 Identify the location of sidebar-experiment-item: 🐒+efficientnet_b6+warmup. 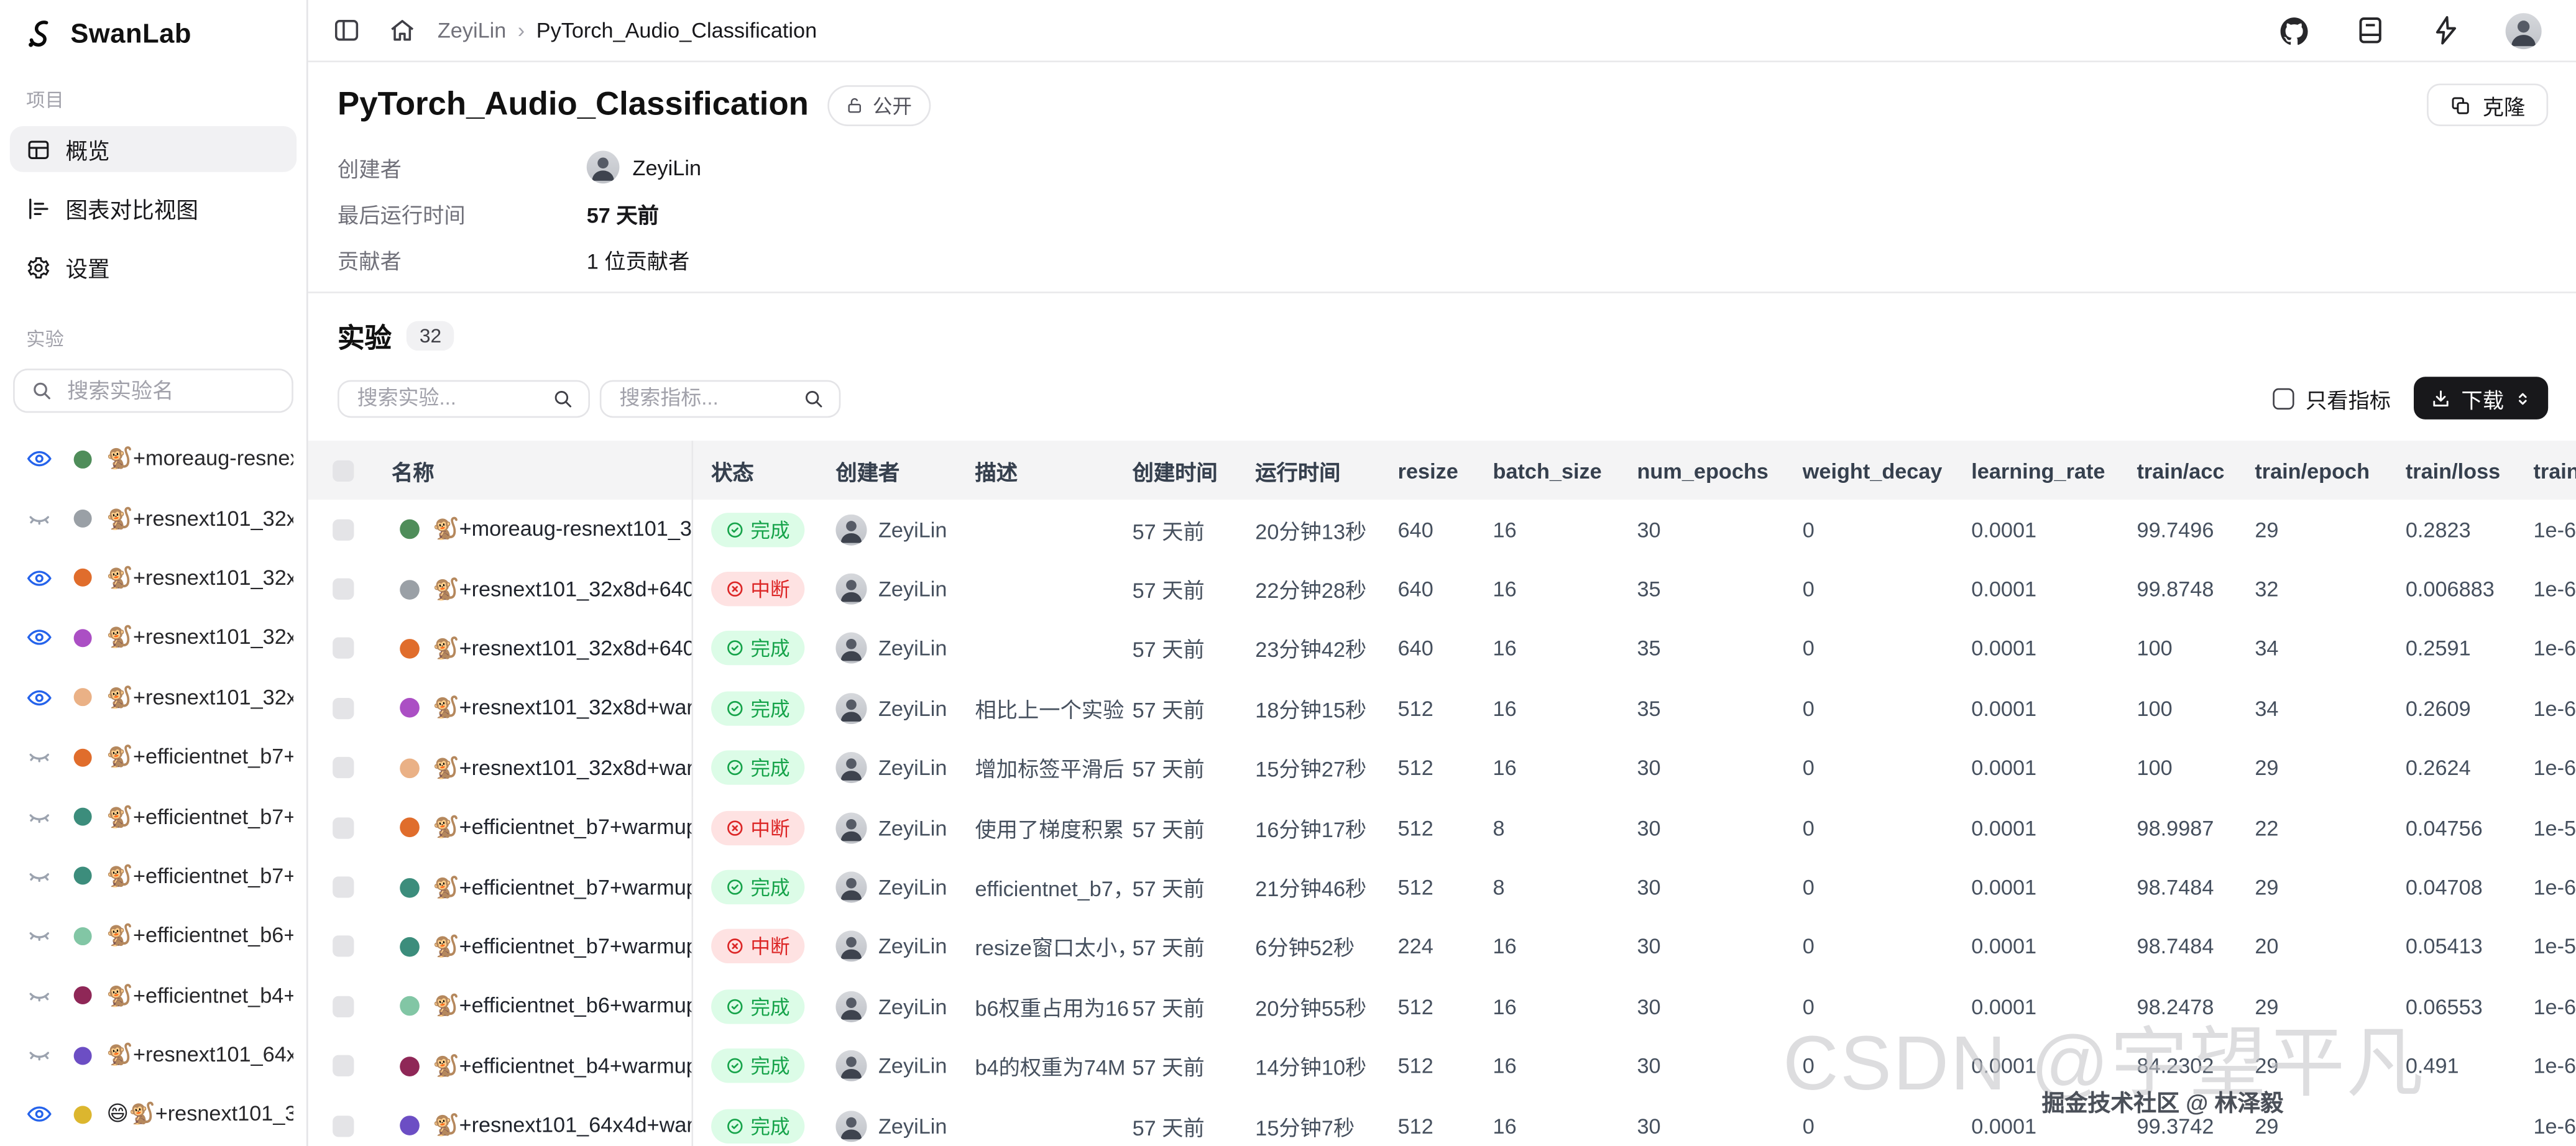
(153, 936).